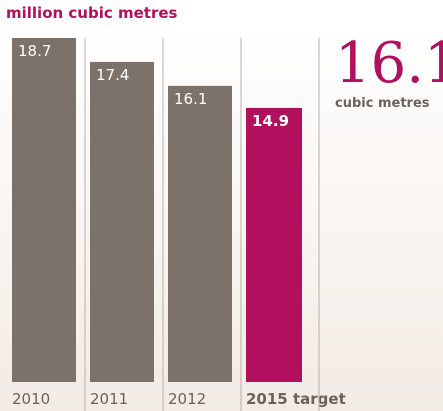  What do you see at coordinates (187, 399) in the screenshot?
I see `x-tick-label: 2012` at bounding box center [187, 399].